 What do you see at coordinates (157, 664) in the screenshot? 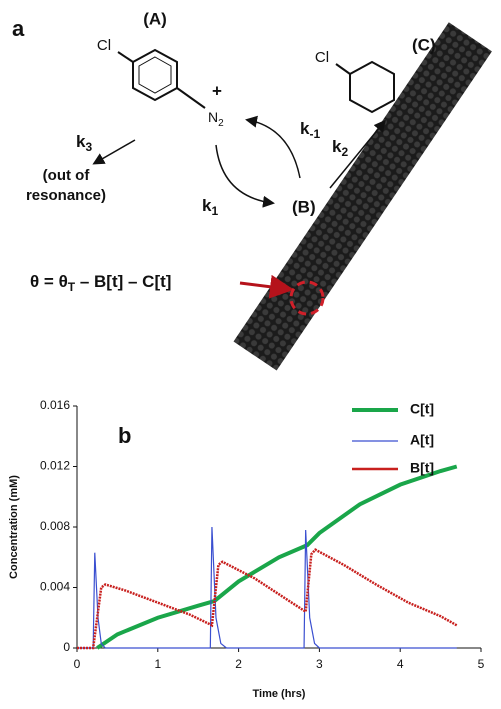
I see `x-tick-label: 1` at bounding box center [157, 664].